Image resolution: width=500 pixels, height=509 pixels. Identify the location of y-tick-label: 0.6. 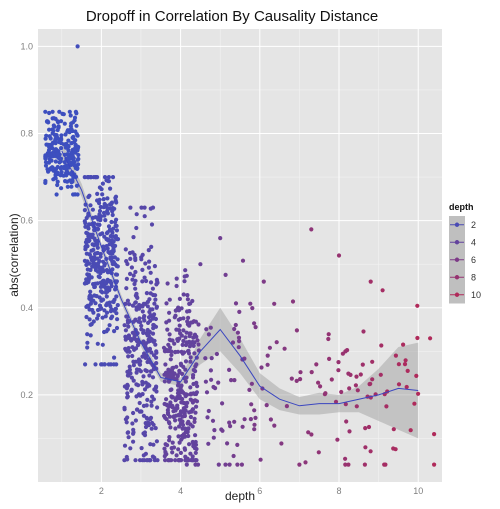
(26, 221).